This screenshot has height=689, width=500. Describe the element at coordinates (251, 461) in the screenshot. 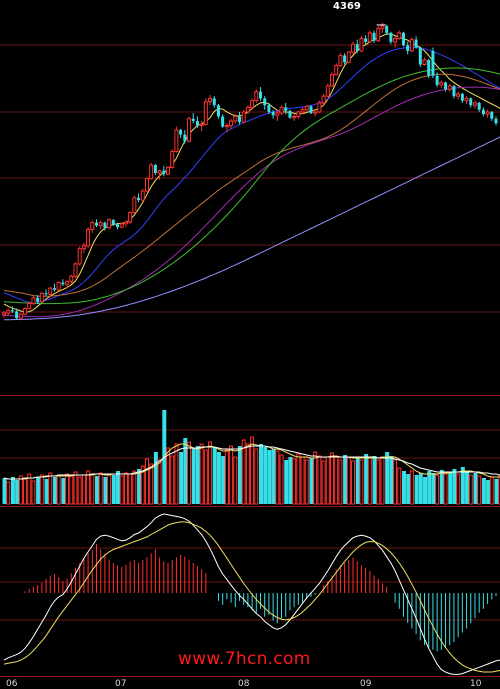

I see `volume-average-lines` at that location.